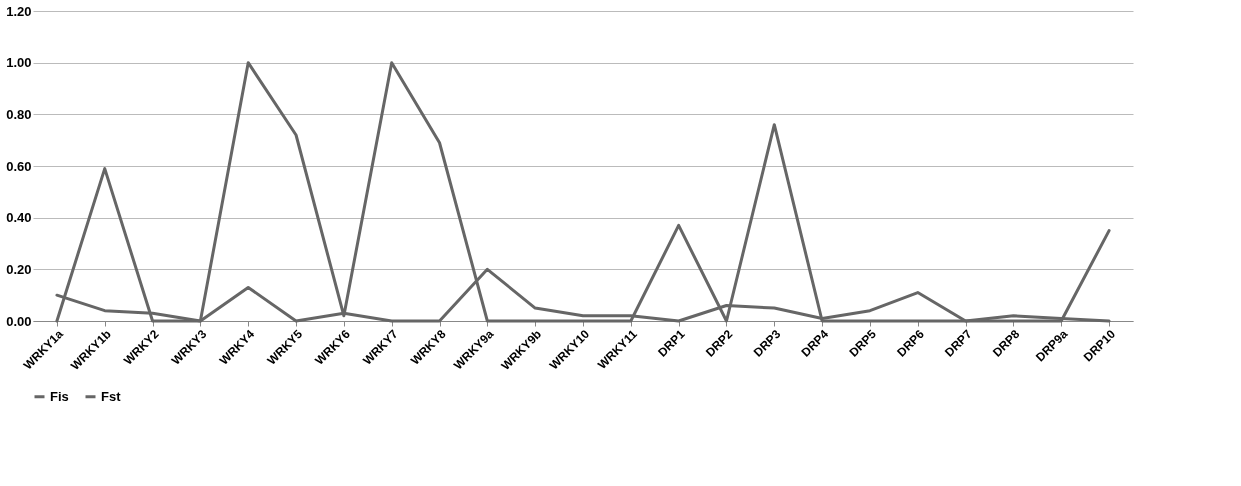 Image resolution: width=1241 pixels, height=486 pixels. I want to click on legend-label: Fst, so click(111, 396).